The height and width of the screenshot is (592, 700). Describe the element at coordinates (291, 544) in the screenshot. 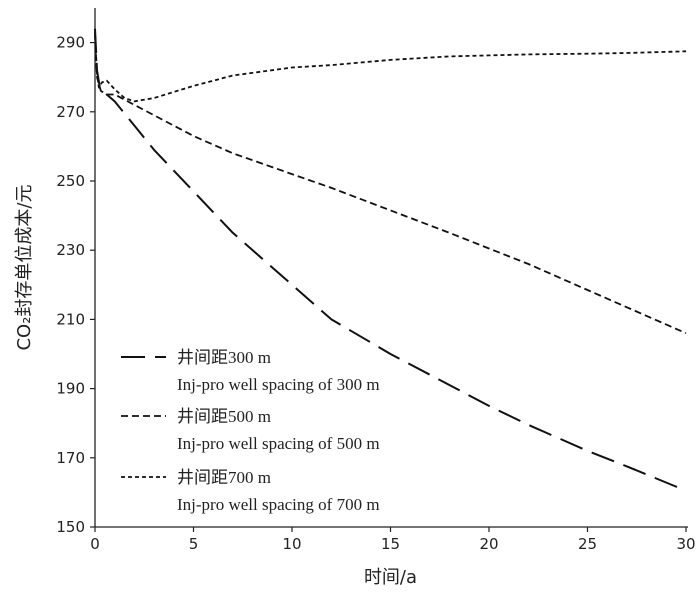

I see `x-tick-label: 10` at that location.